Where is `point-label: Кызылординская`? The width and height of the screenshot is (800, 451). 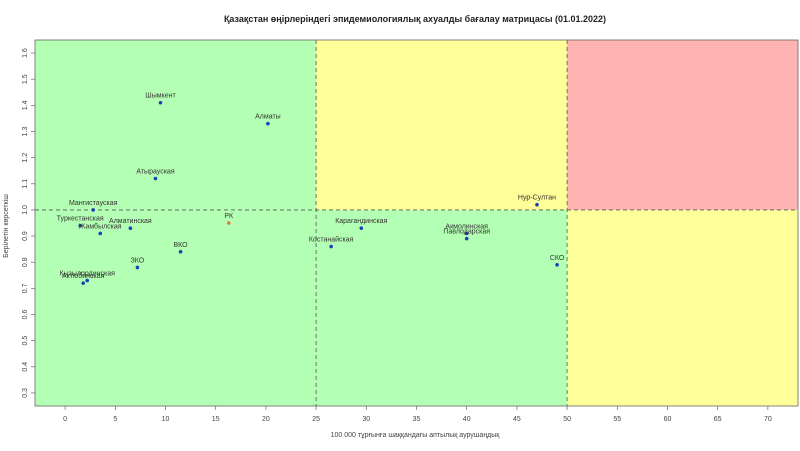
point-label: Кызылординская is located at coordinates (88, 274).